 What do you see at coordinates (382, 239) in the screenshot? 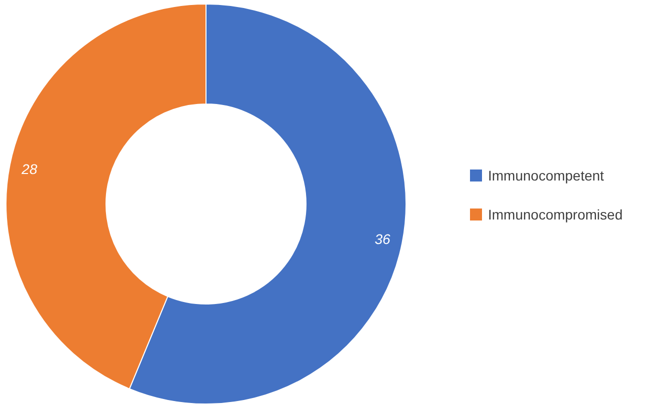
I see `data-label: 36` at bounding box center [382, 239].